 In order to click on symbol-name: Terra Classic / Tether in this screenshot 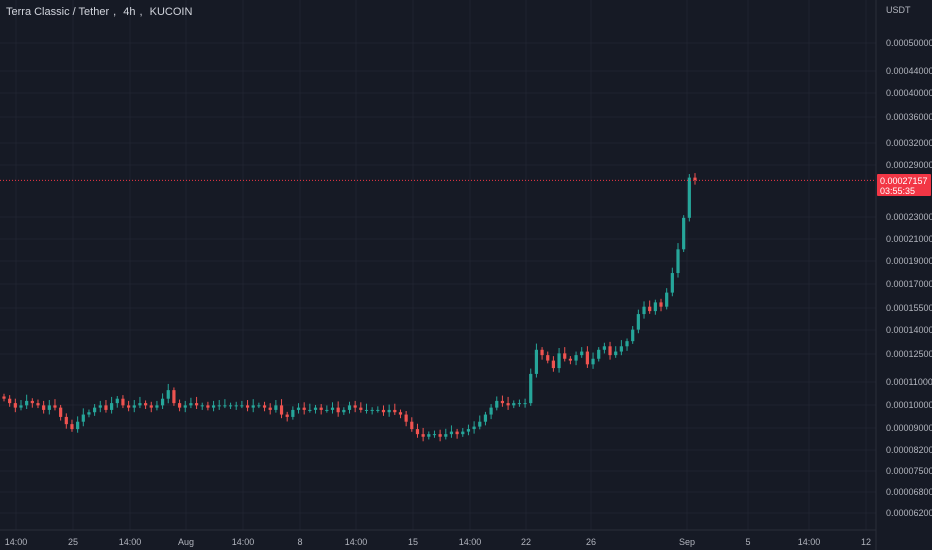, I will do `click(58, 12)`.